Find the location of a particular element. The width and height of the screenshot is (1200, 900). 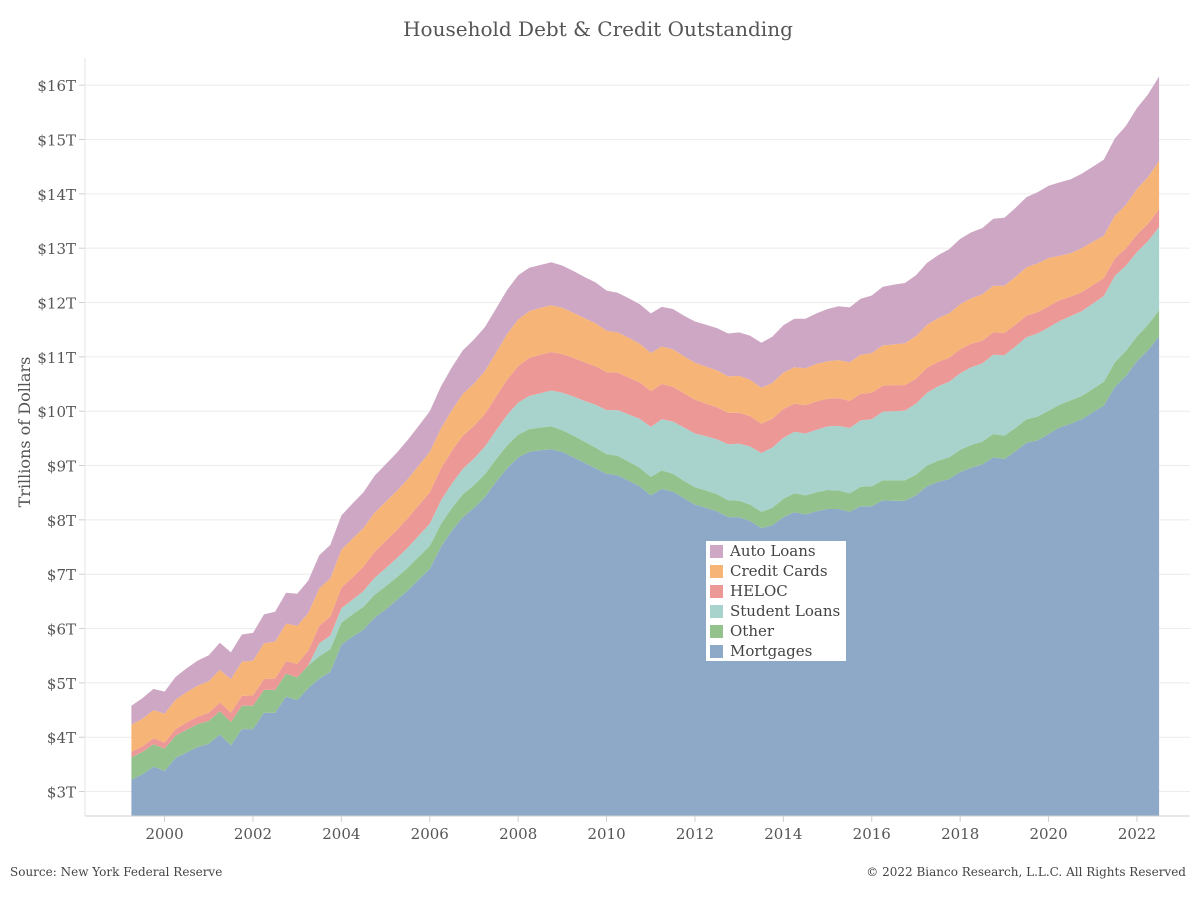

x-tick-label: 2018 is located at coordinates (960, 834).